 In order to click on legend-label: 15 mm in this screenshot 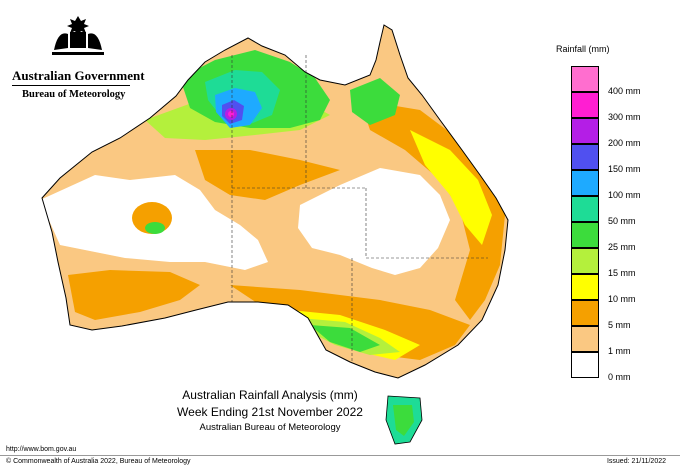, I will do `click(622, 273)`.